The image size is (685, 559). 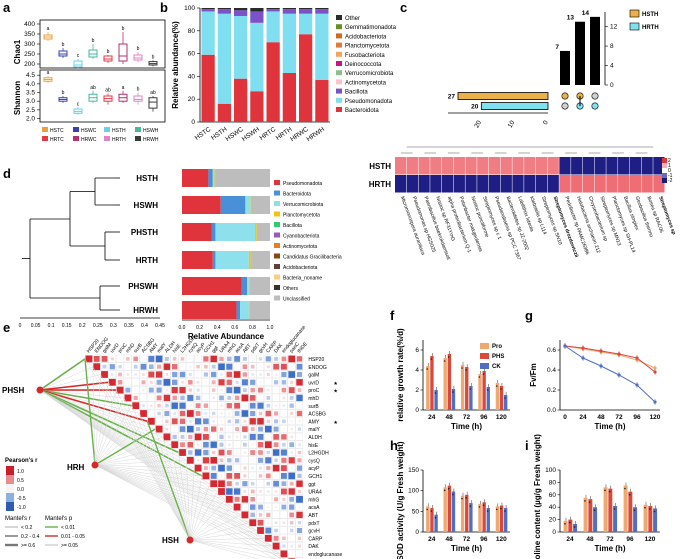 What do you see at coordinates (175, 65) in the screenshot?
I see `ylabel: Relative abundance(%)` at bounding box center [175, 65].